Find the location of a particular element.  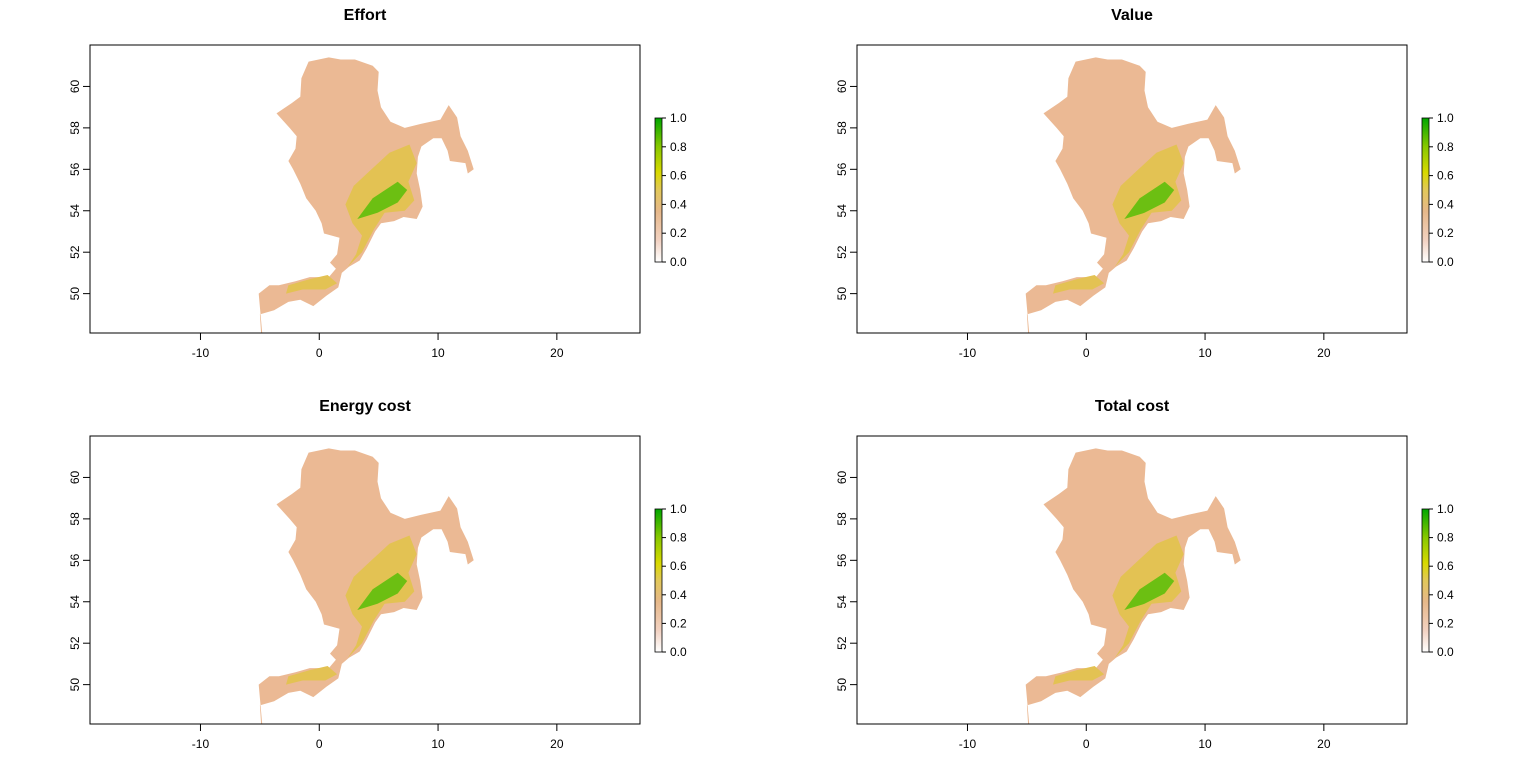

chart-title: Total cost is located at coordinates (1132, 406).